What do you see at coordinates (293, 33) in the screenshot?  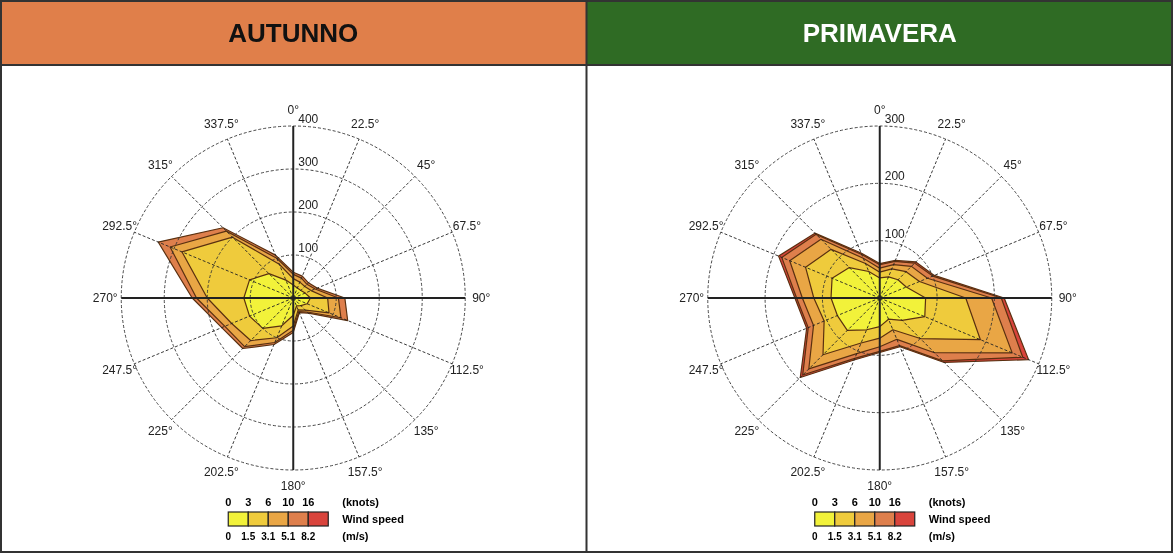 I see `chart-title: AUTUNNO` at bounding box center [293, 33].